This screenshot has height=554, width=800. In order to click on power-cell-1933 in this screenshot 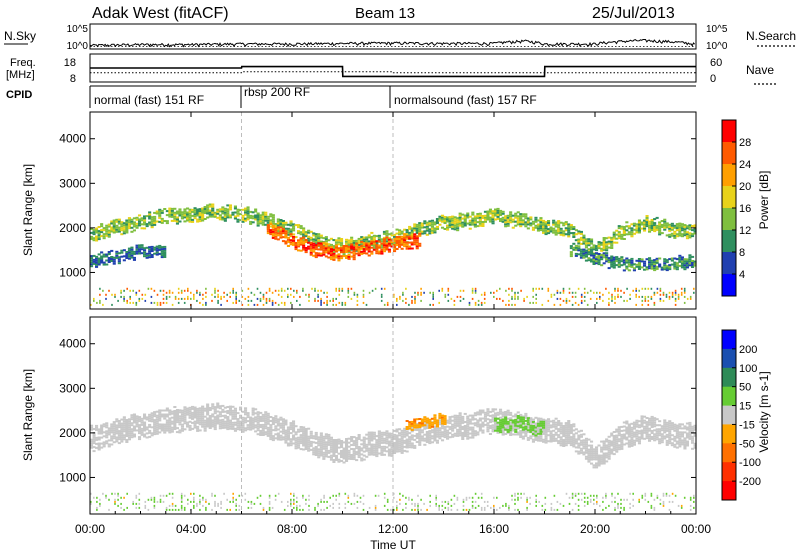, I will do `click(655, 262)`.